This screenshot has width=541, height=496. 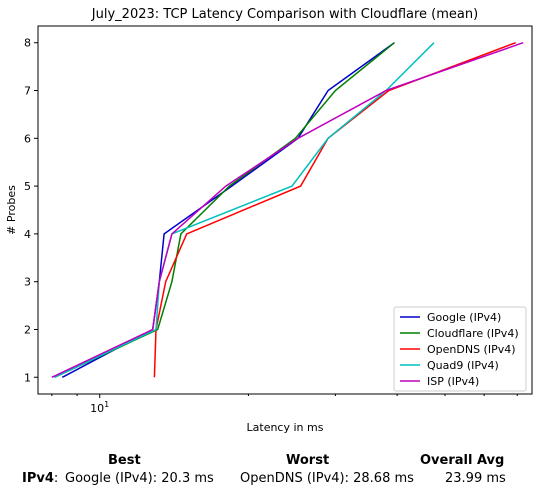 What do you see at coordinates (27, 234) in the screenshot?
I see `y-tick-label: 4` at bounding box center [27, 234].